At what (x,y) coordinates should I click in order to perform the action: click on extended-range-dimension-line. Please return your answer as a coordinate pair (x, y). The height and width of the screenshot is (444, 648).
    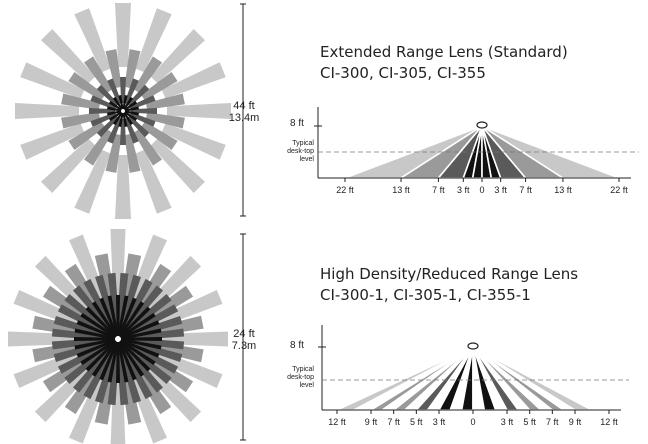
    Looking at the image, I should click on (243, 110).